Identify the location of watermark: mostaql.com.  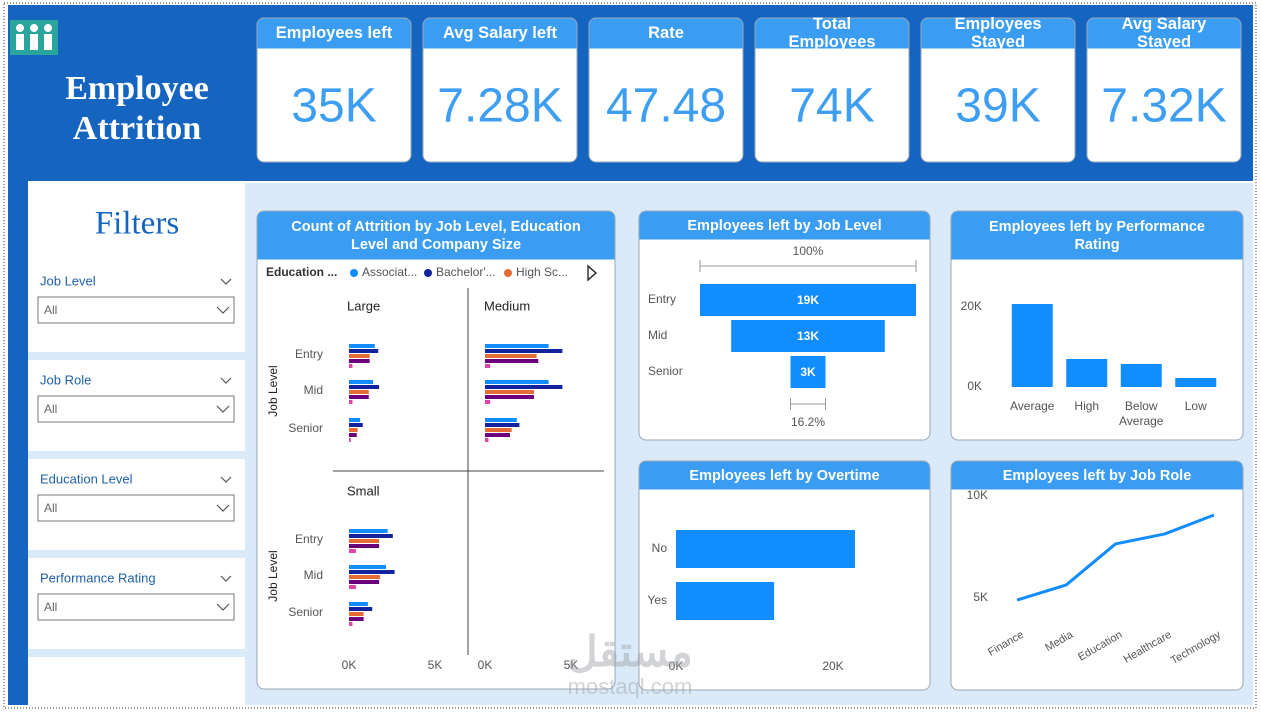
(630, 686).